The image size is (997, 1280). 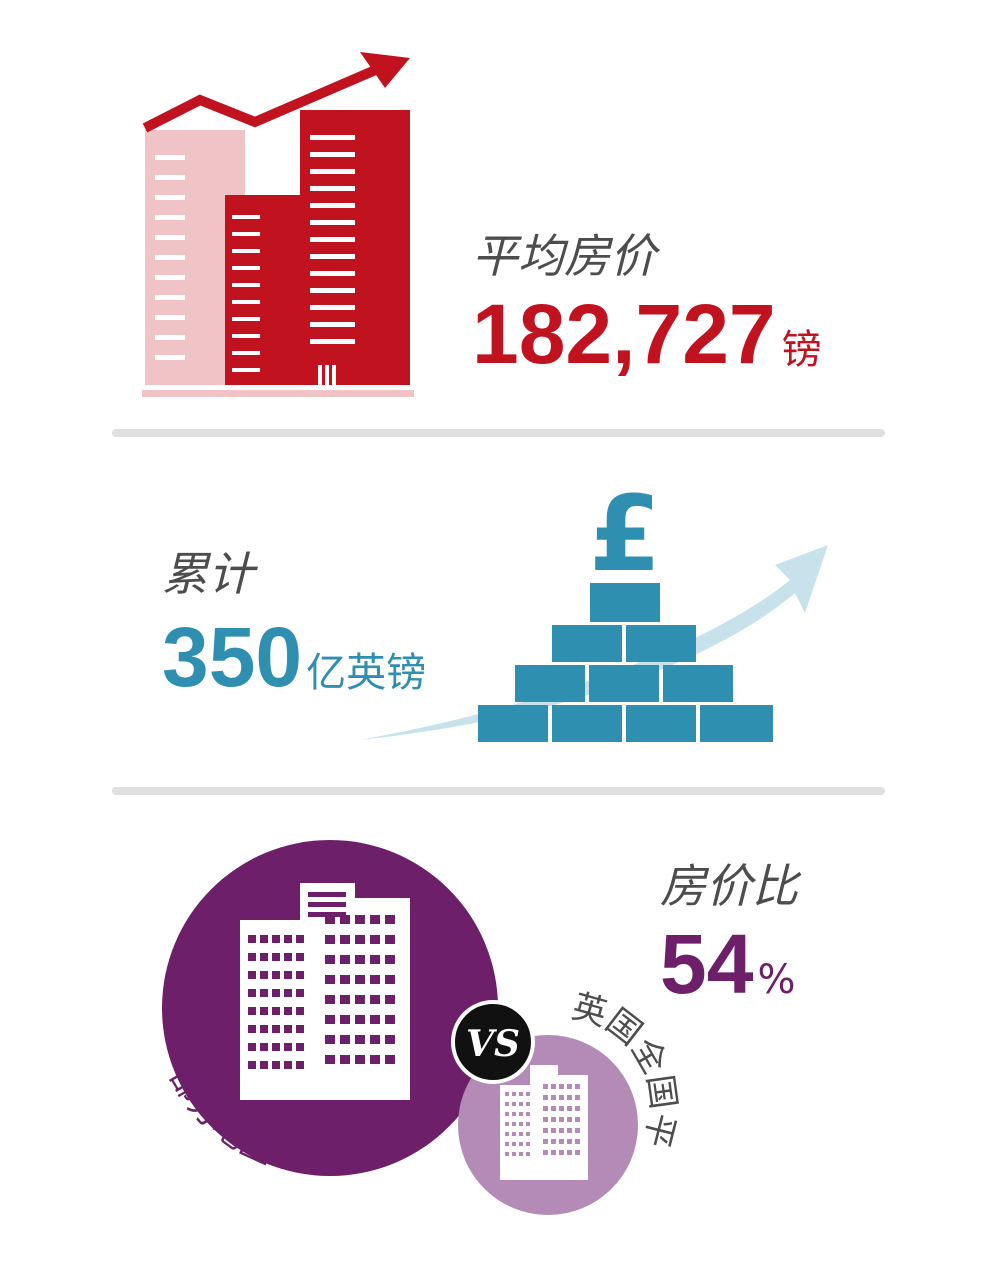 What do you see at coordinates (544, 1122) in the screenshot?
I see `national-buildings-icon` at bounding box center [544, 1122].